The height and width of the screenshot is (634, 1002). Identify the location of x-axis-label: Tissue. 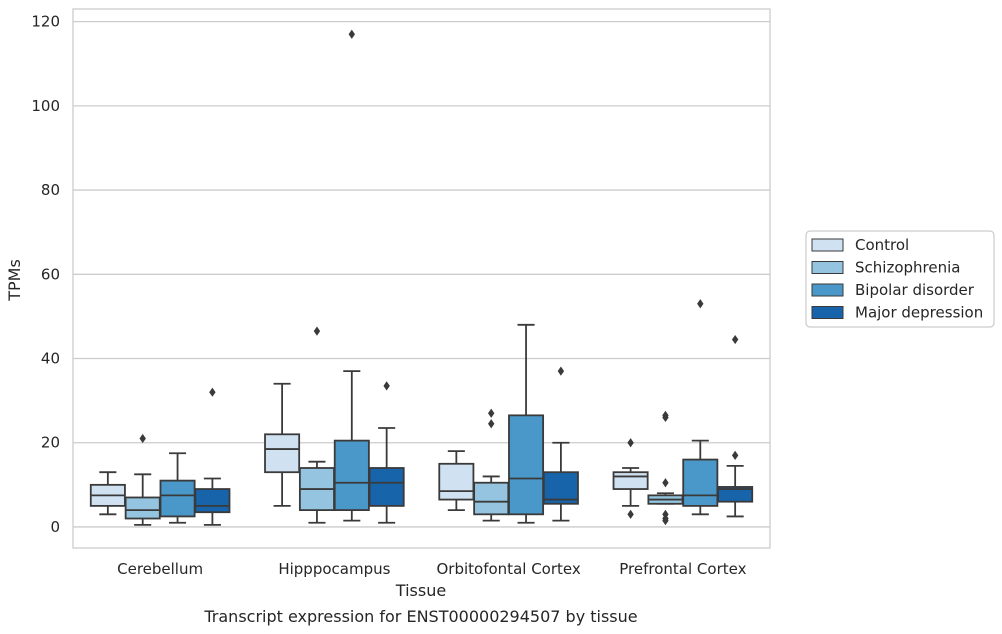
(420, 590).